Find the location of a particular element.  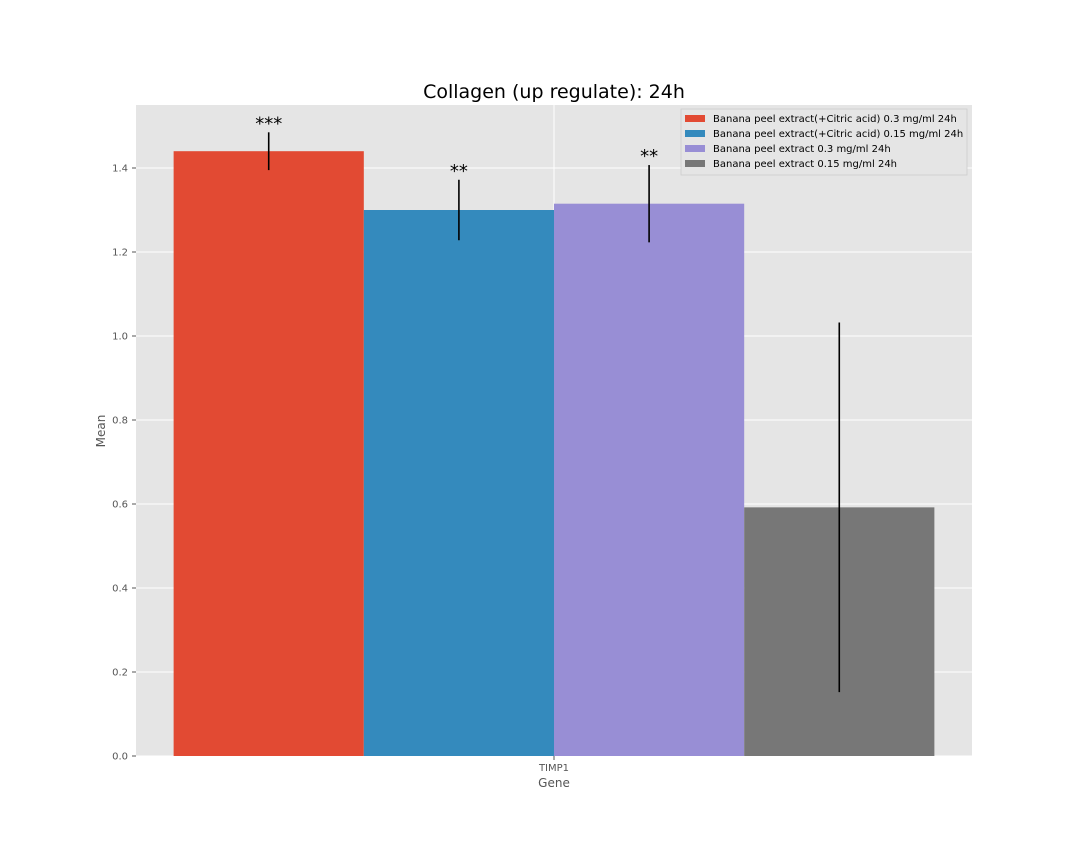

y-tick-label: 1.0 is located at coordinates (120, 337).